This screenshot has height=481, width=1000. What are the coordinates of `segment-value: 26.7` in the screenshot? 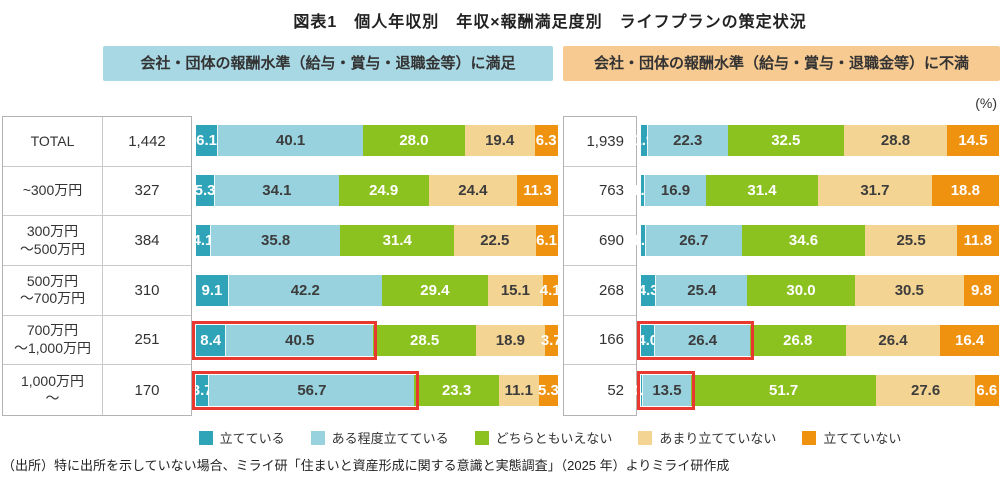 It's located at (694, 240).